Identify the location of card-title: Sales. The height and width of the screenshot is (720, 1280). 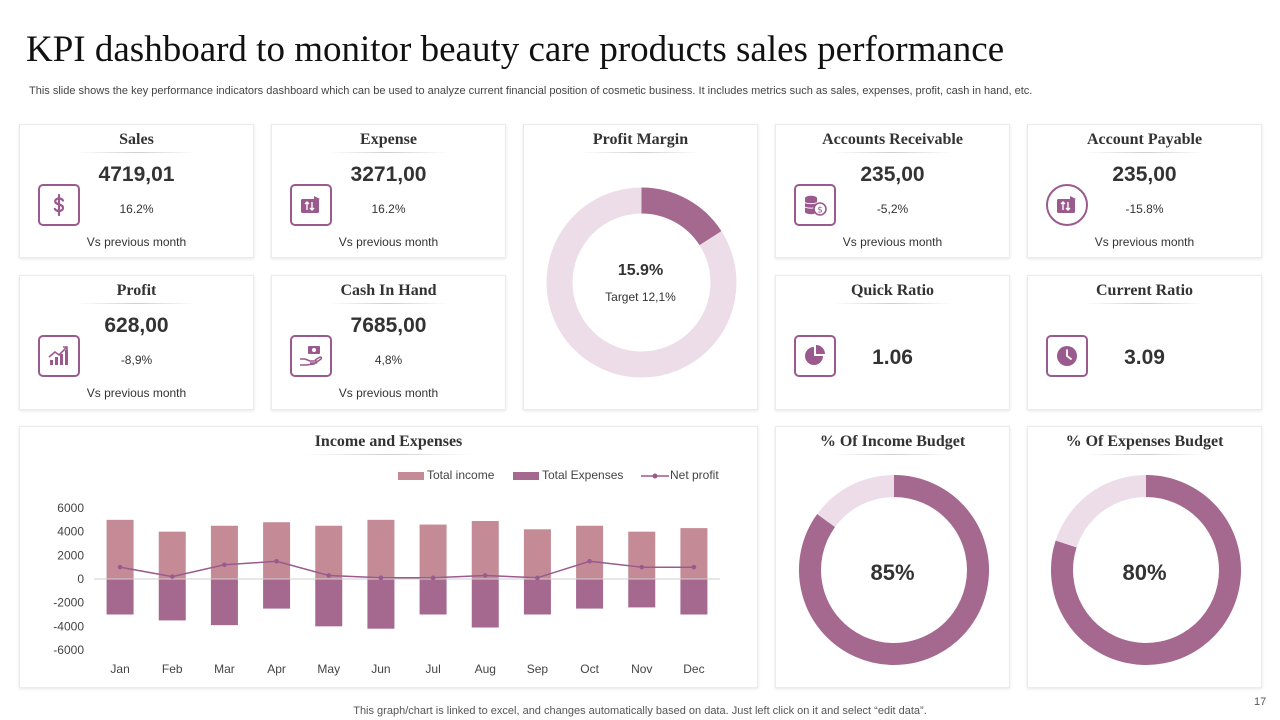
(136, 139).